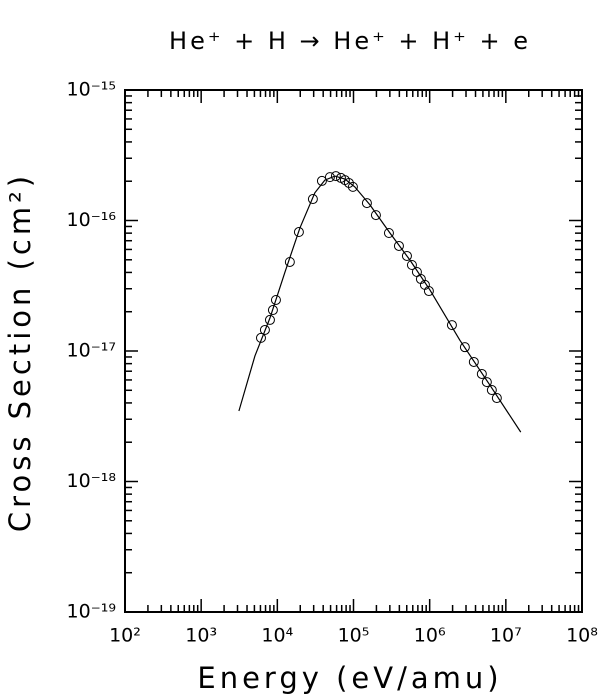 This screenshot has width=598, height=696. What do you see at coordinates (430, 636) in the screenshot?
I see `x-tick-label: 10⁶` at bounding box center [430, 636].